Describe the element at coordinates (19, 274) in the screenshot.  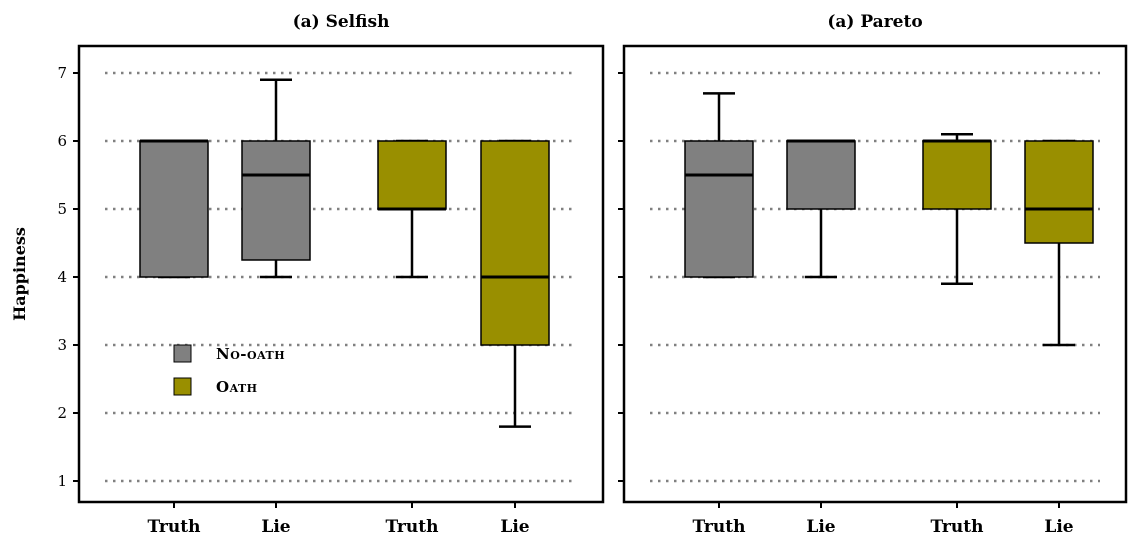
I see `y-axis-label: Happiness` at that location.